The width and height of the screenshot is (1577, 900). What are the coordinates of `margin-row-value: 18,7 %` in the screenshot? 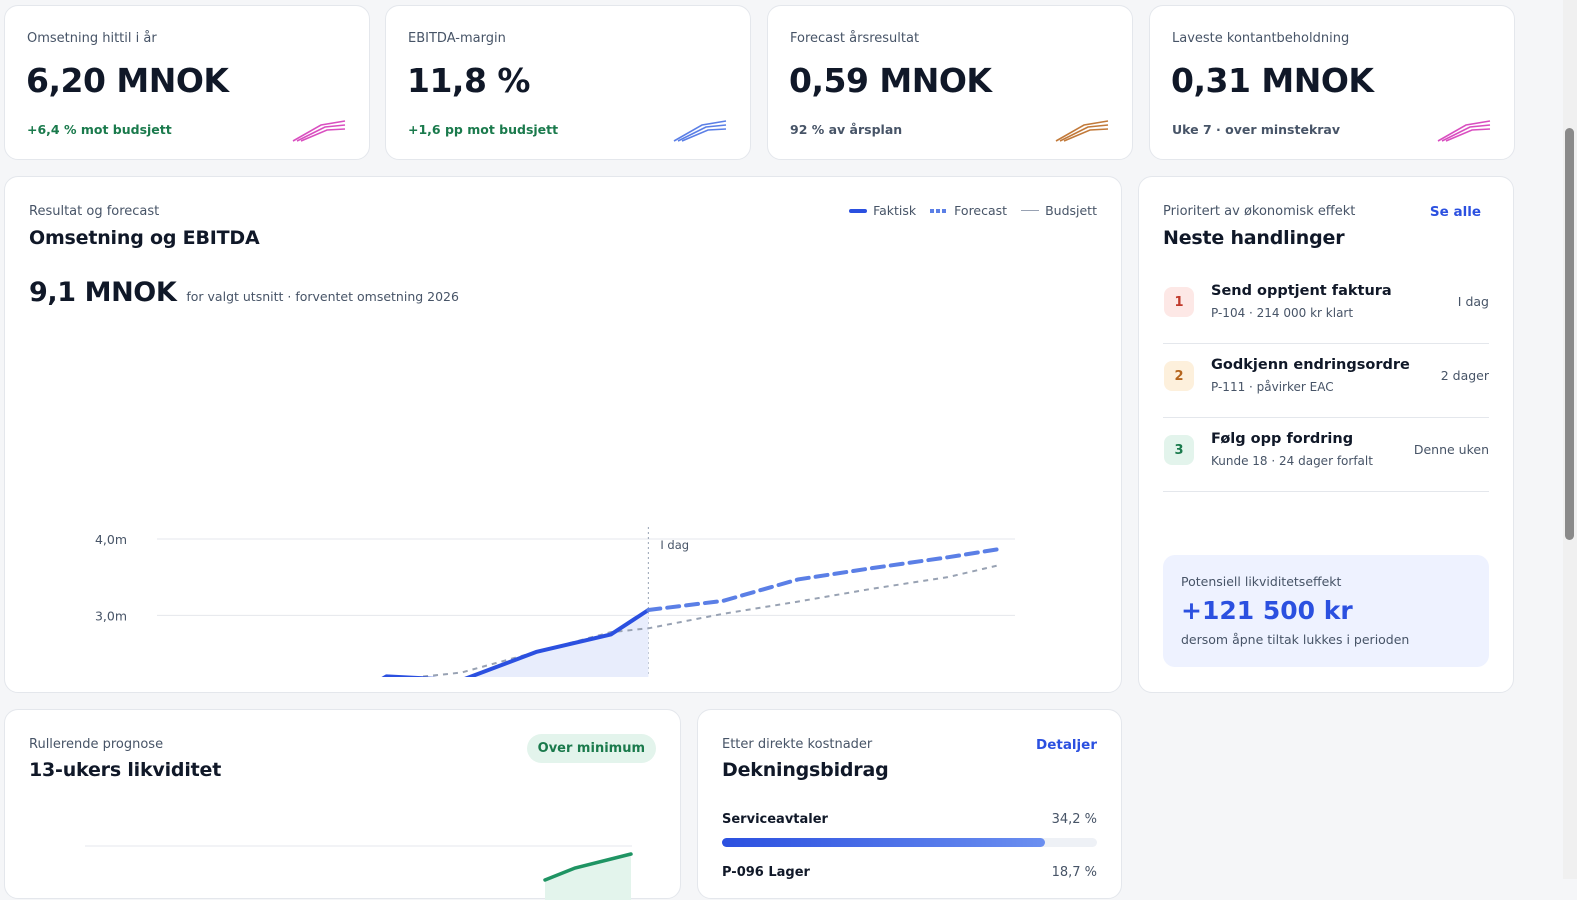 It's located at (1074, 872).